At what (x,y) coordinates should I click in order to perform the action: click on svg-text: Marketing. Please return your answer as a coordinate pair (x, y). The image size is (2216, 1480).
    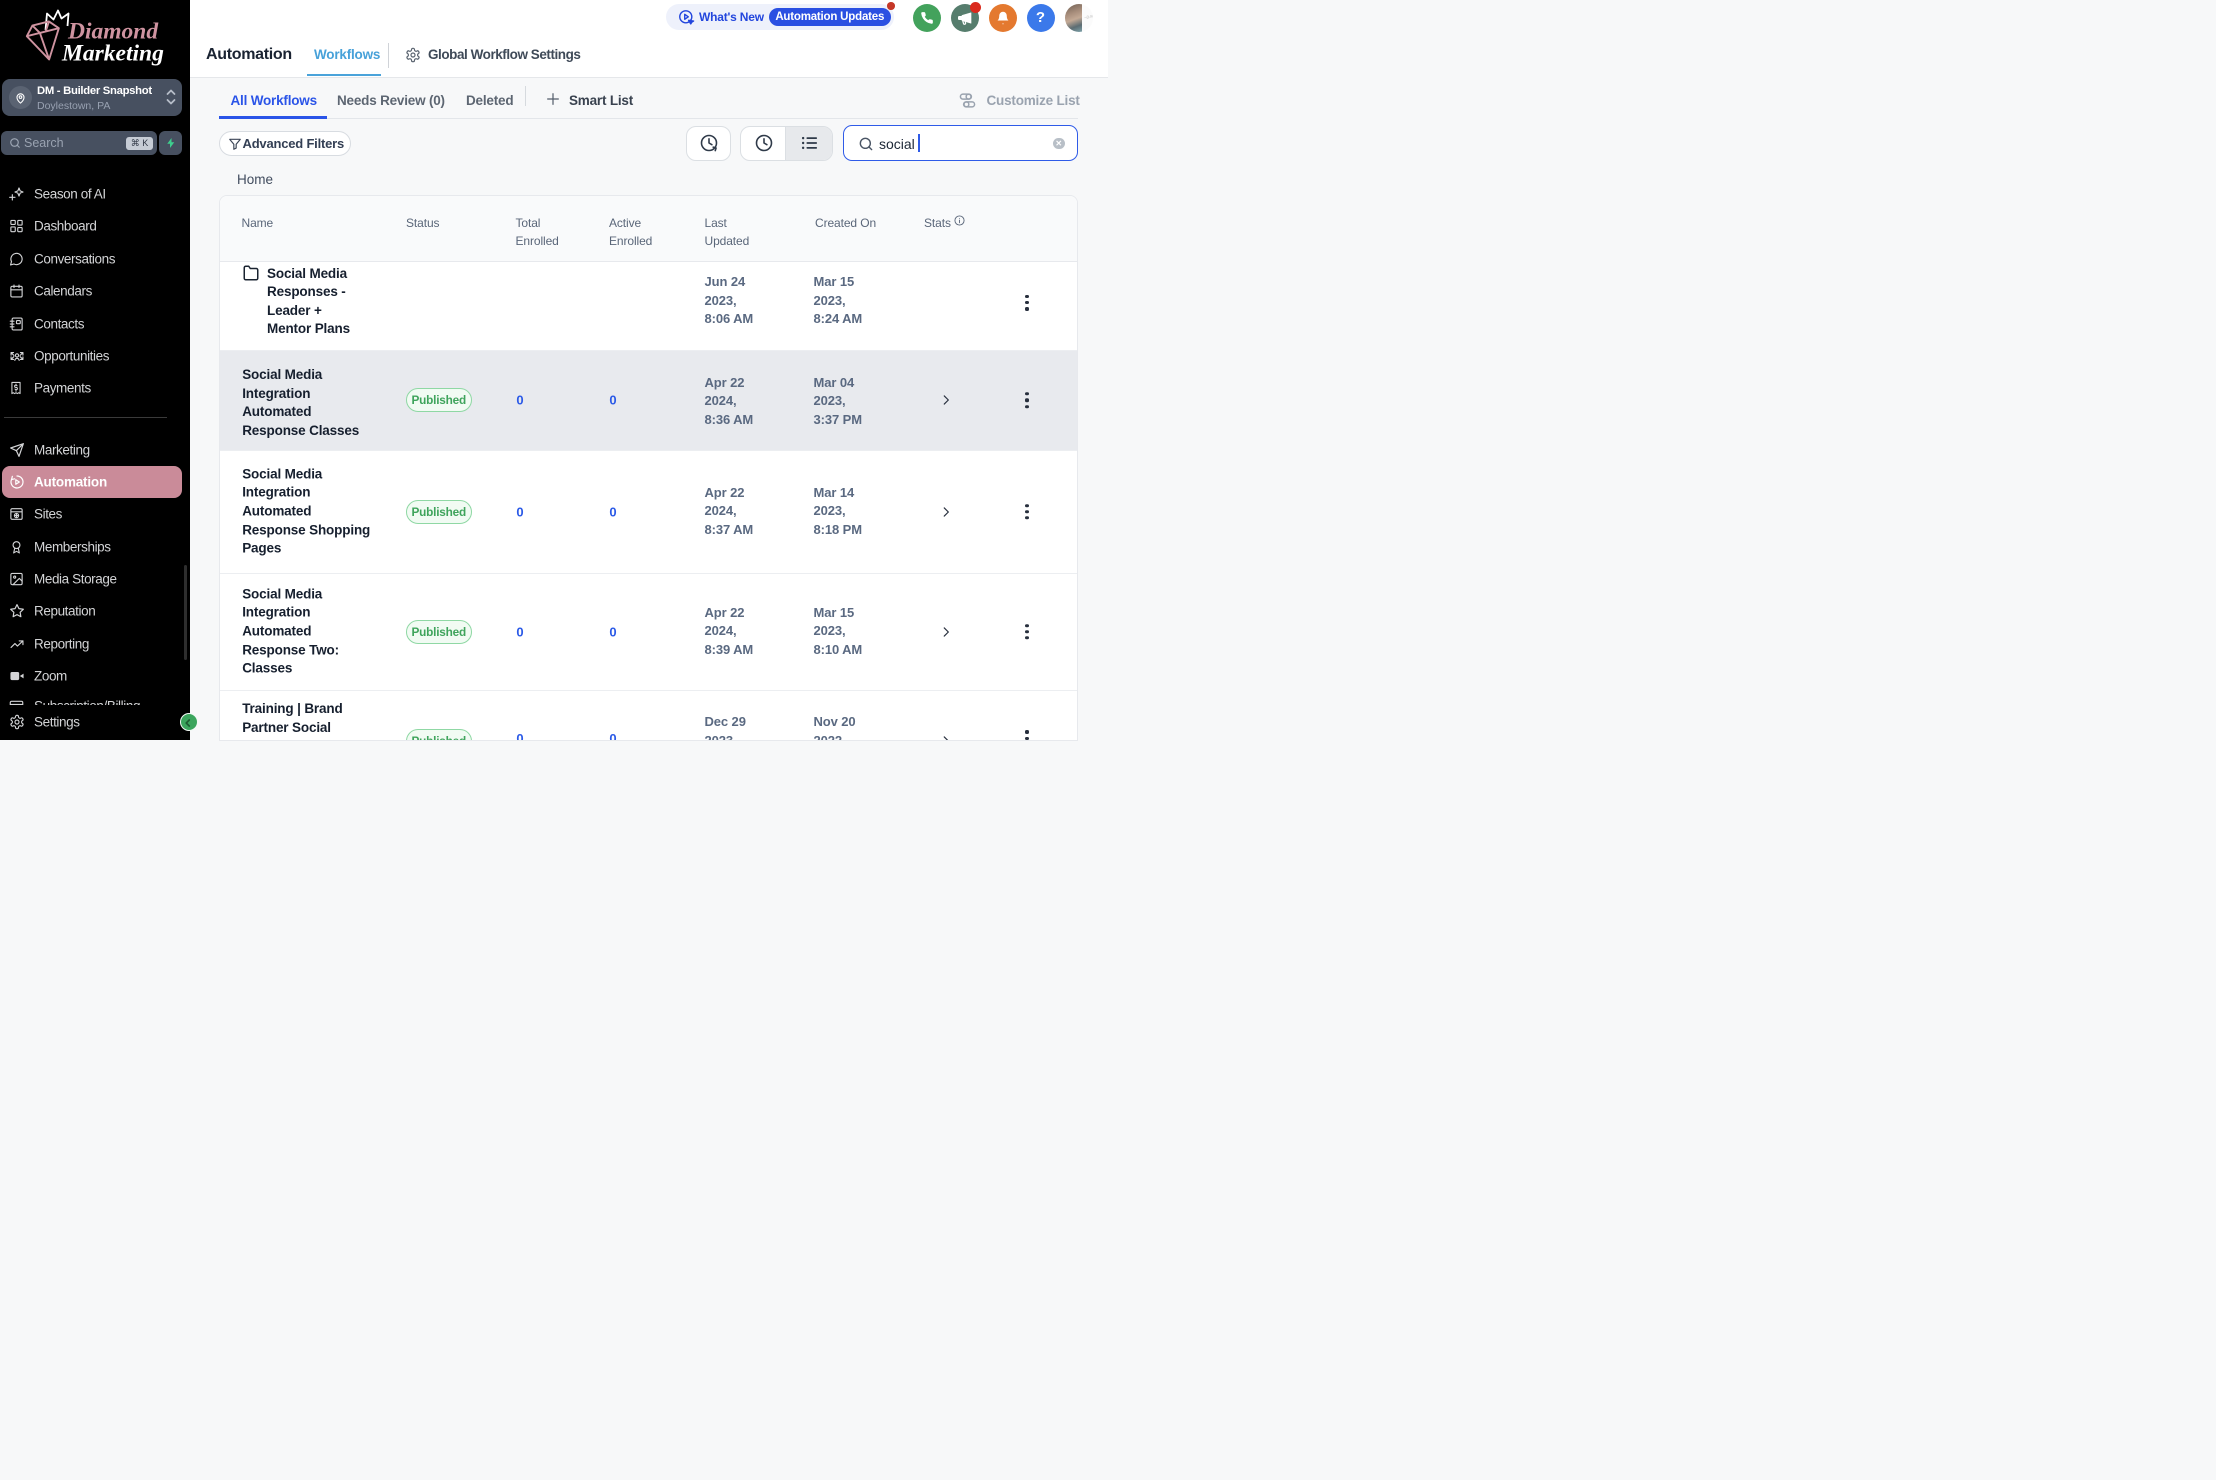
    Looking at the image, I should click on (112, 54).